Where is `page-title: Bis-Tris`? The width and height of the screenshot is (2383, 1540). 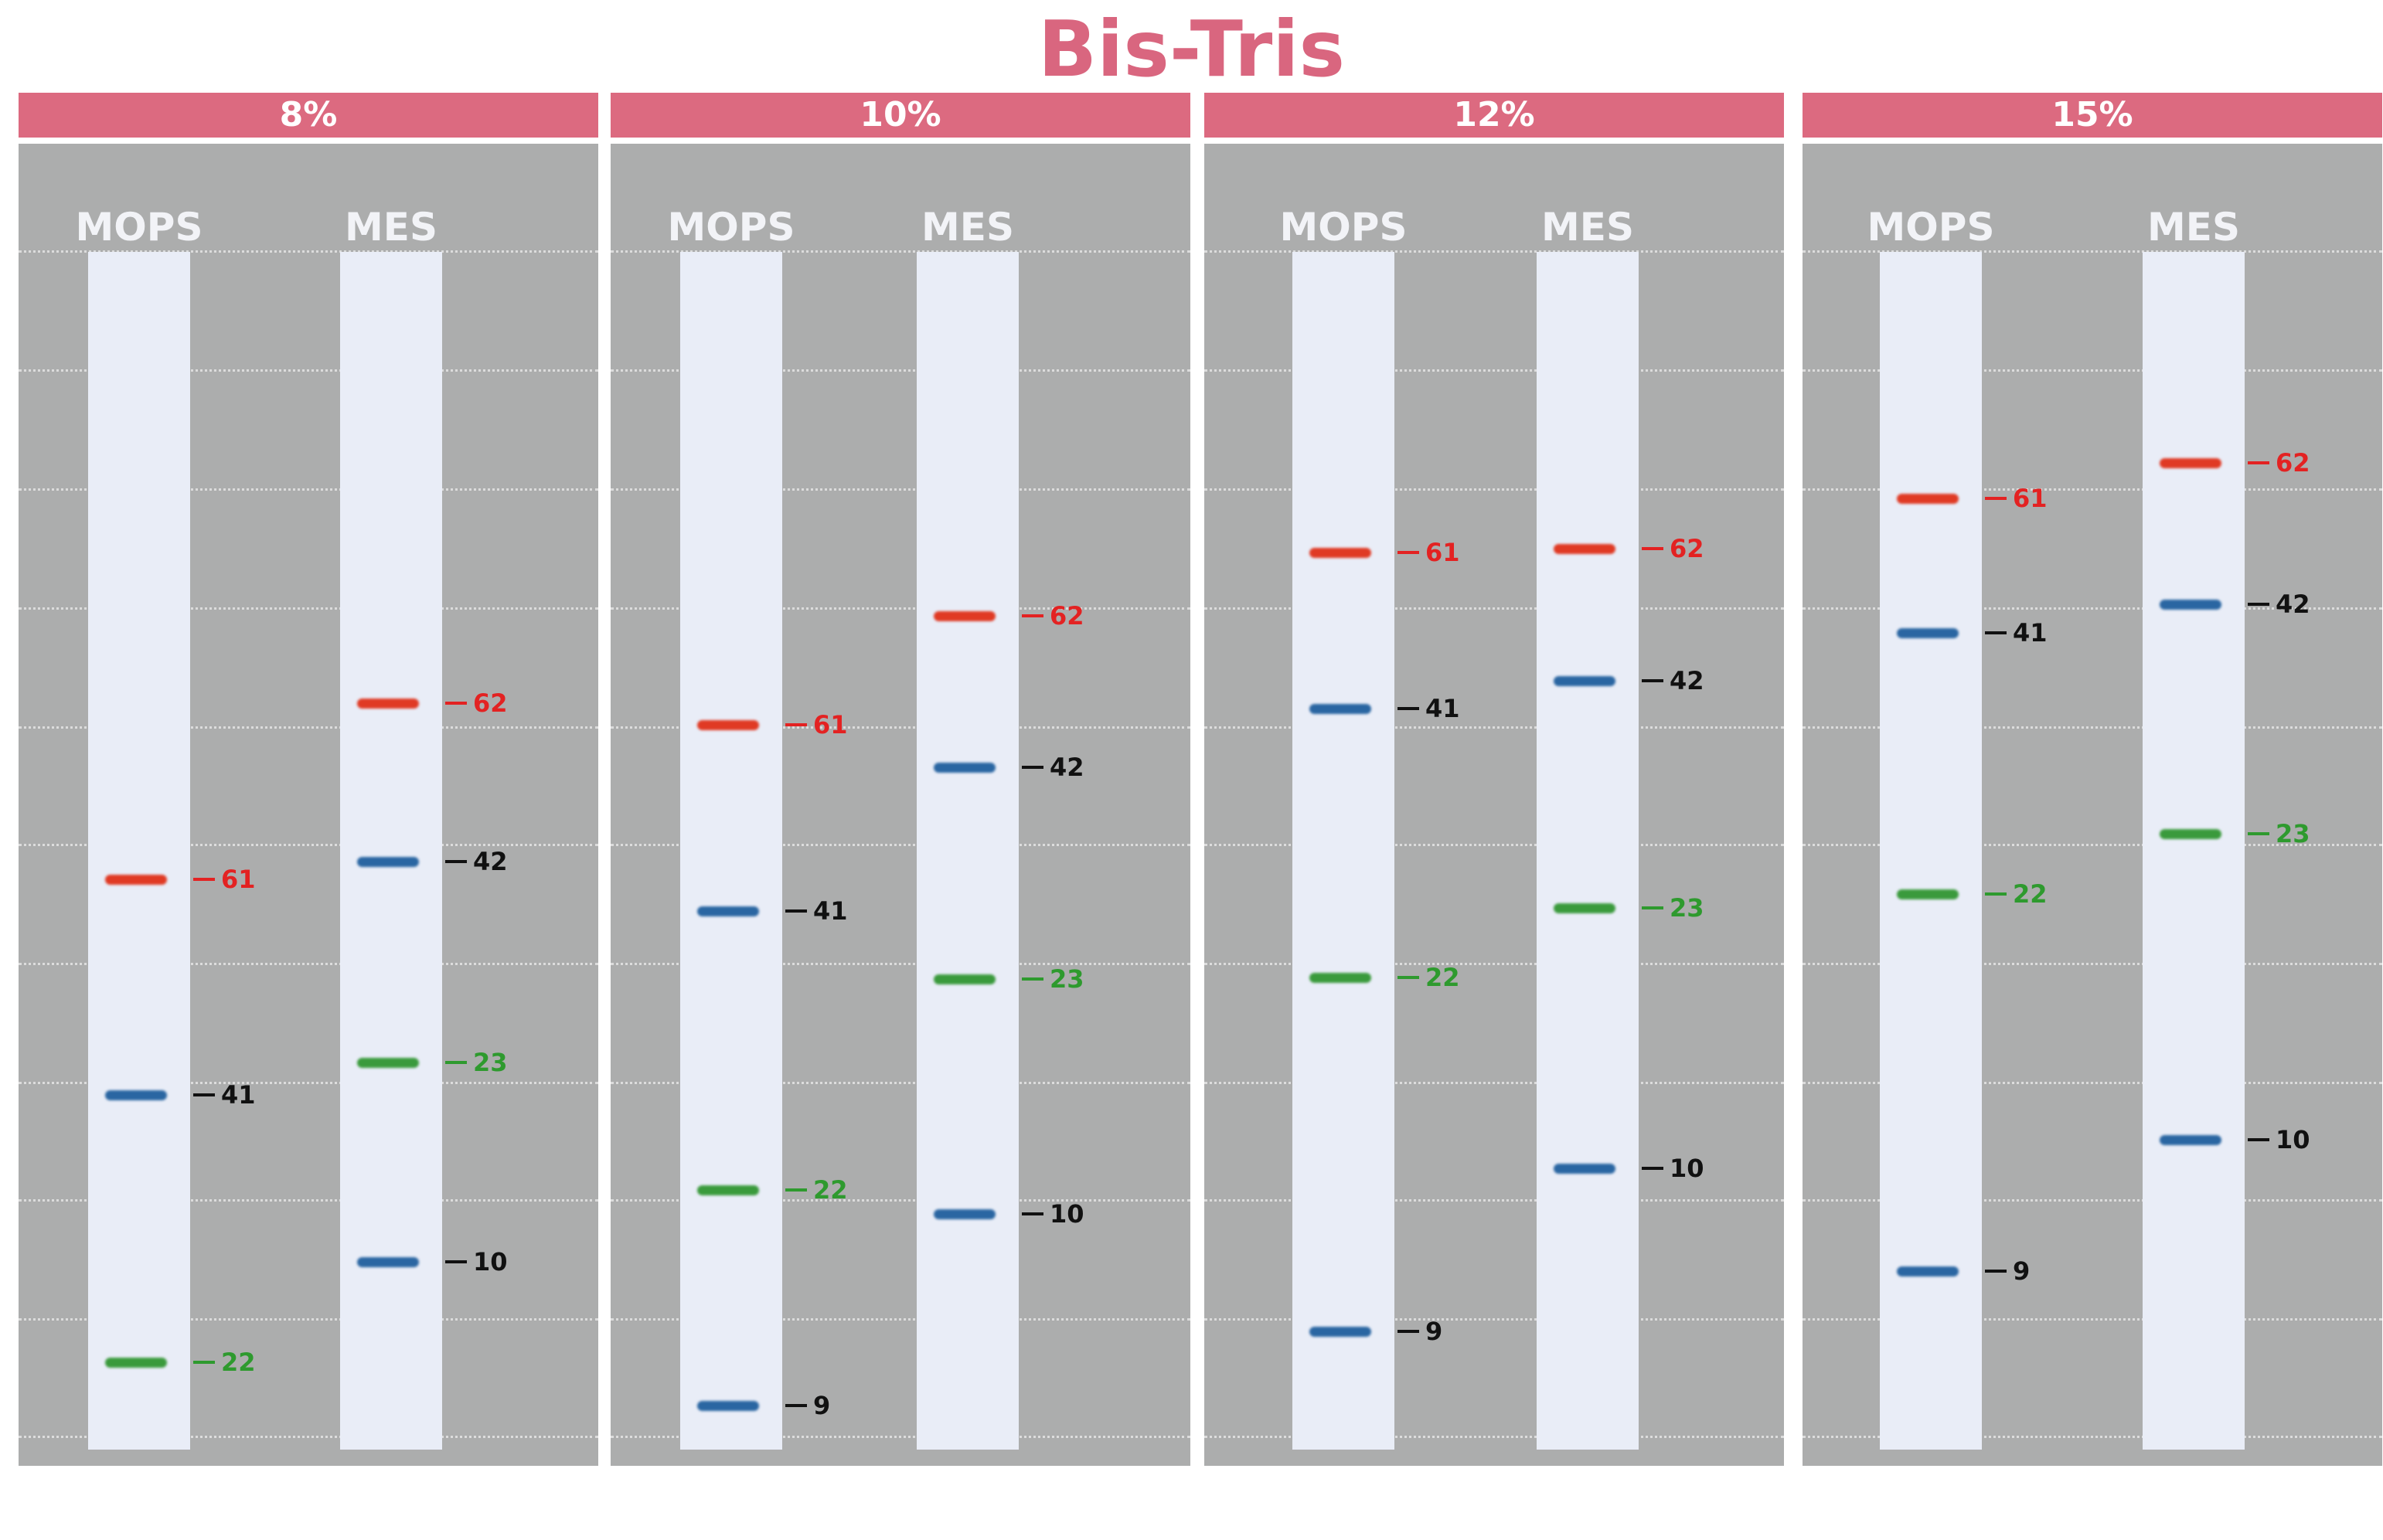
page-title: Bis-Tris is located at coordinates (1192, 49).